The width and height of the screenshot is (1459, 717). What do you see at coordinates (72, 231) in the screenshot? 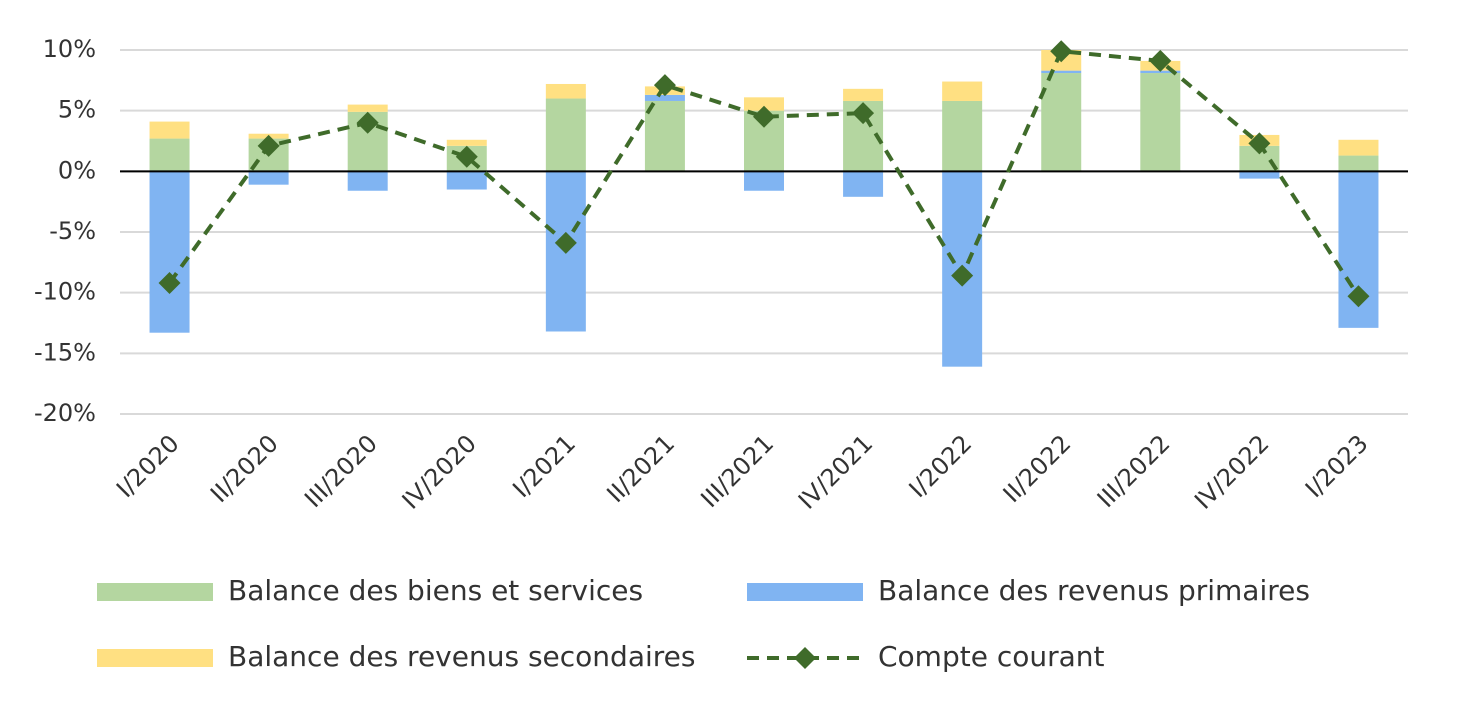
I see `y-tick-label: -5%` at bounding box center [72, 231].